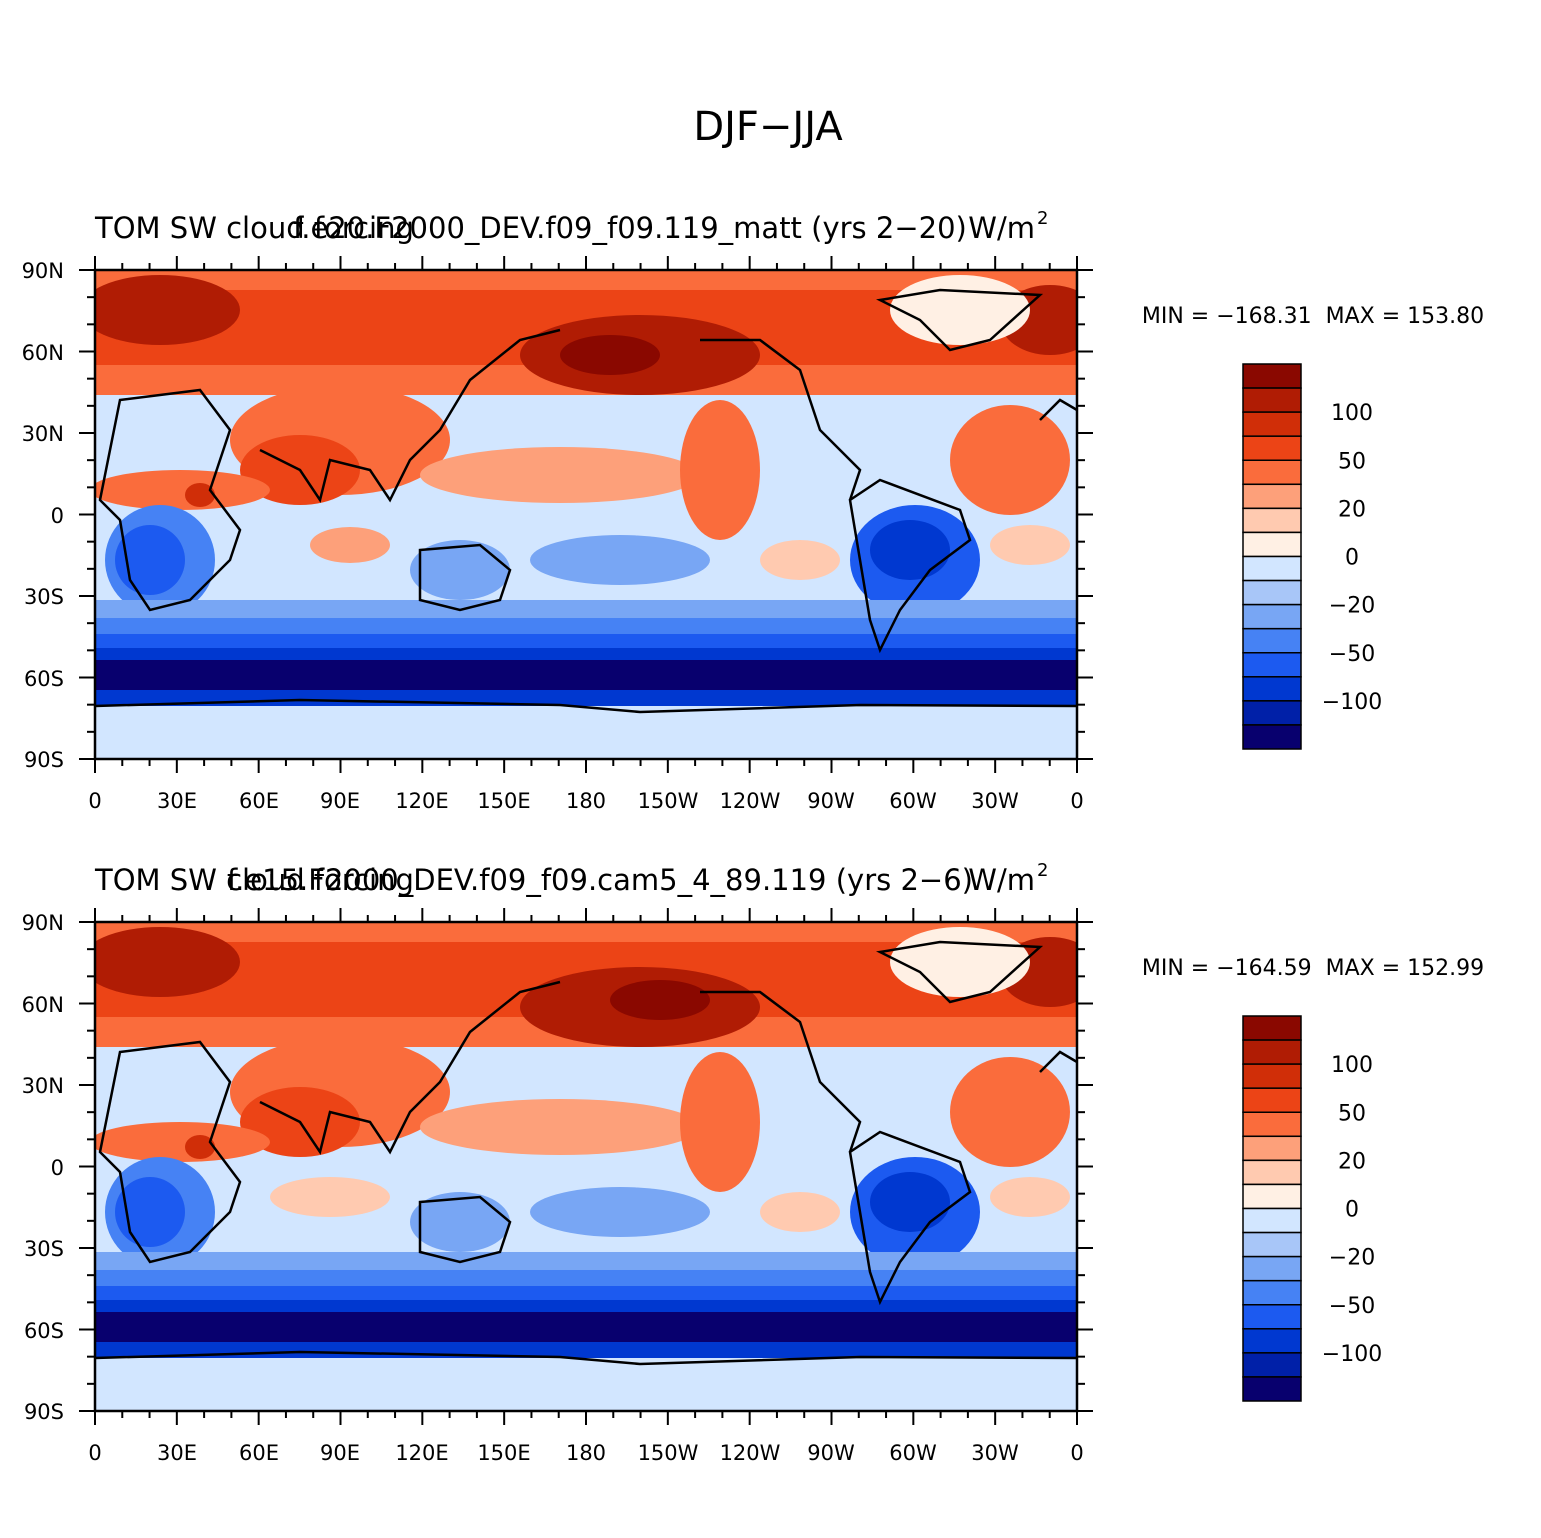  Describe the element at coordinates (1042, 218) in the screenshot. I see `panel-1-units-exponent: 2` at that location.